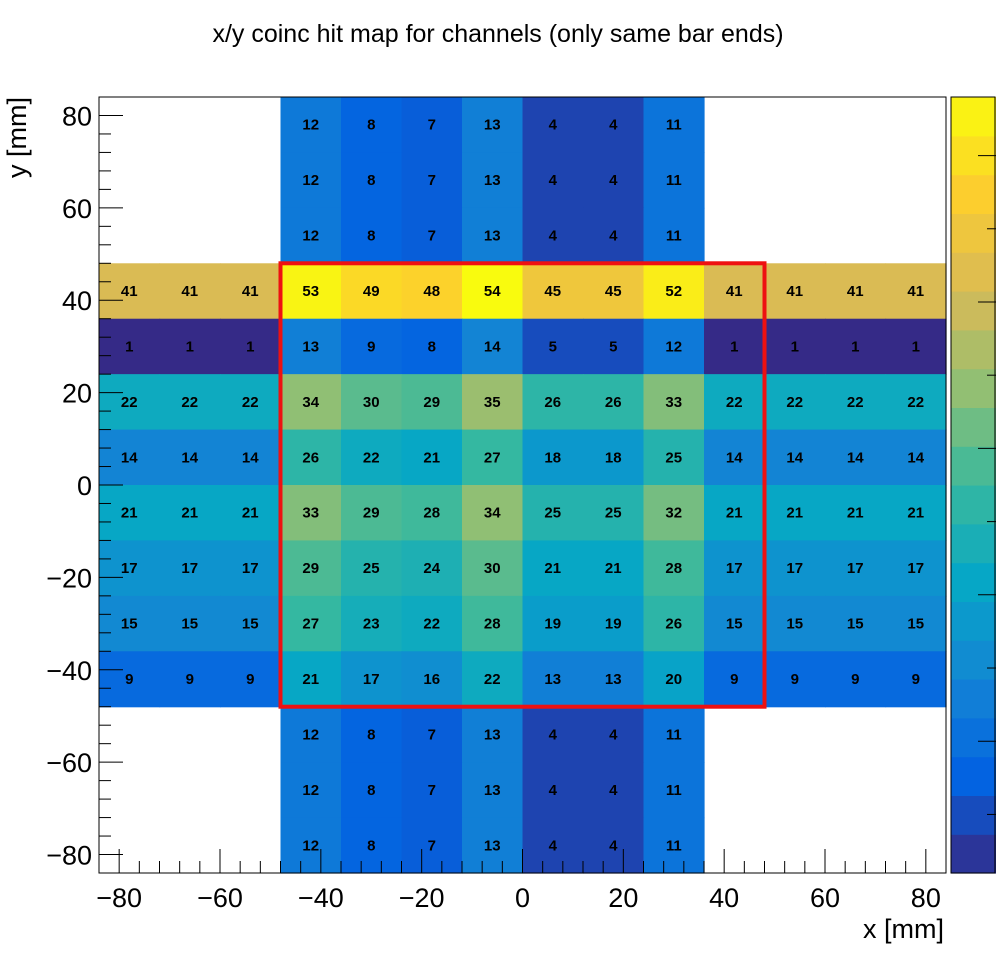 The image size is (996, 972). What do you see at coordinates (613, 457) in the screenshot?
I see `cell-value-label: 18` at bounding box center [613, 457].